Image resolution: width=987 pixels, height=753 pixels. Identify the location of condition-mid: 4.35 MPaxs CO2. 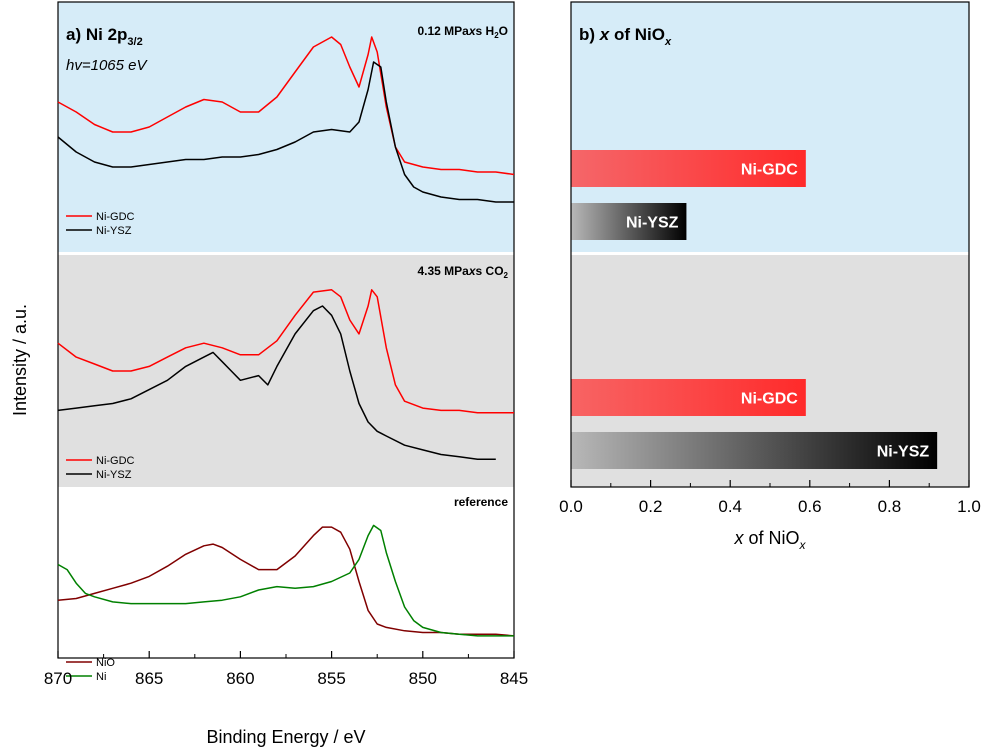
(462, 272).